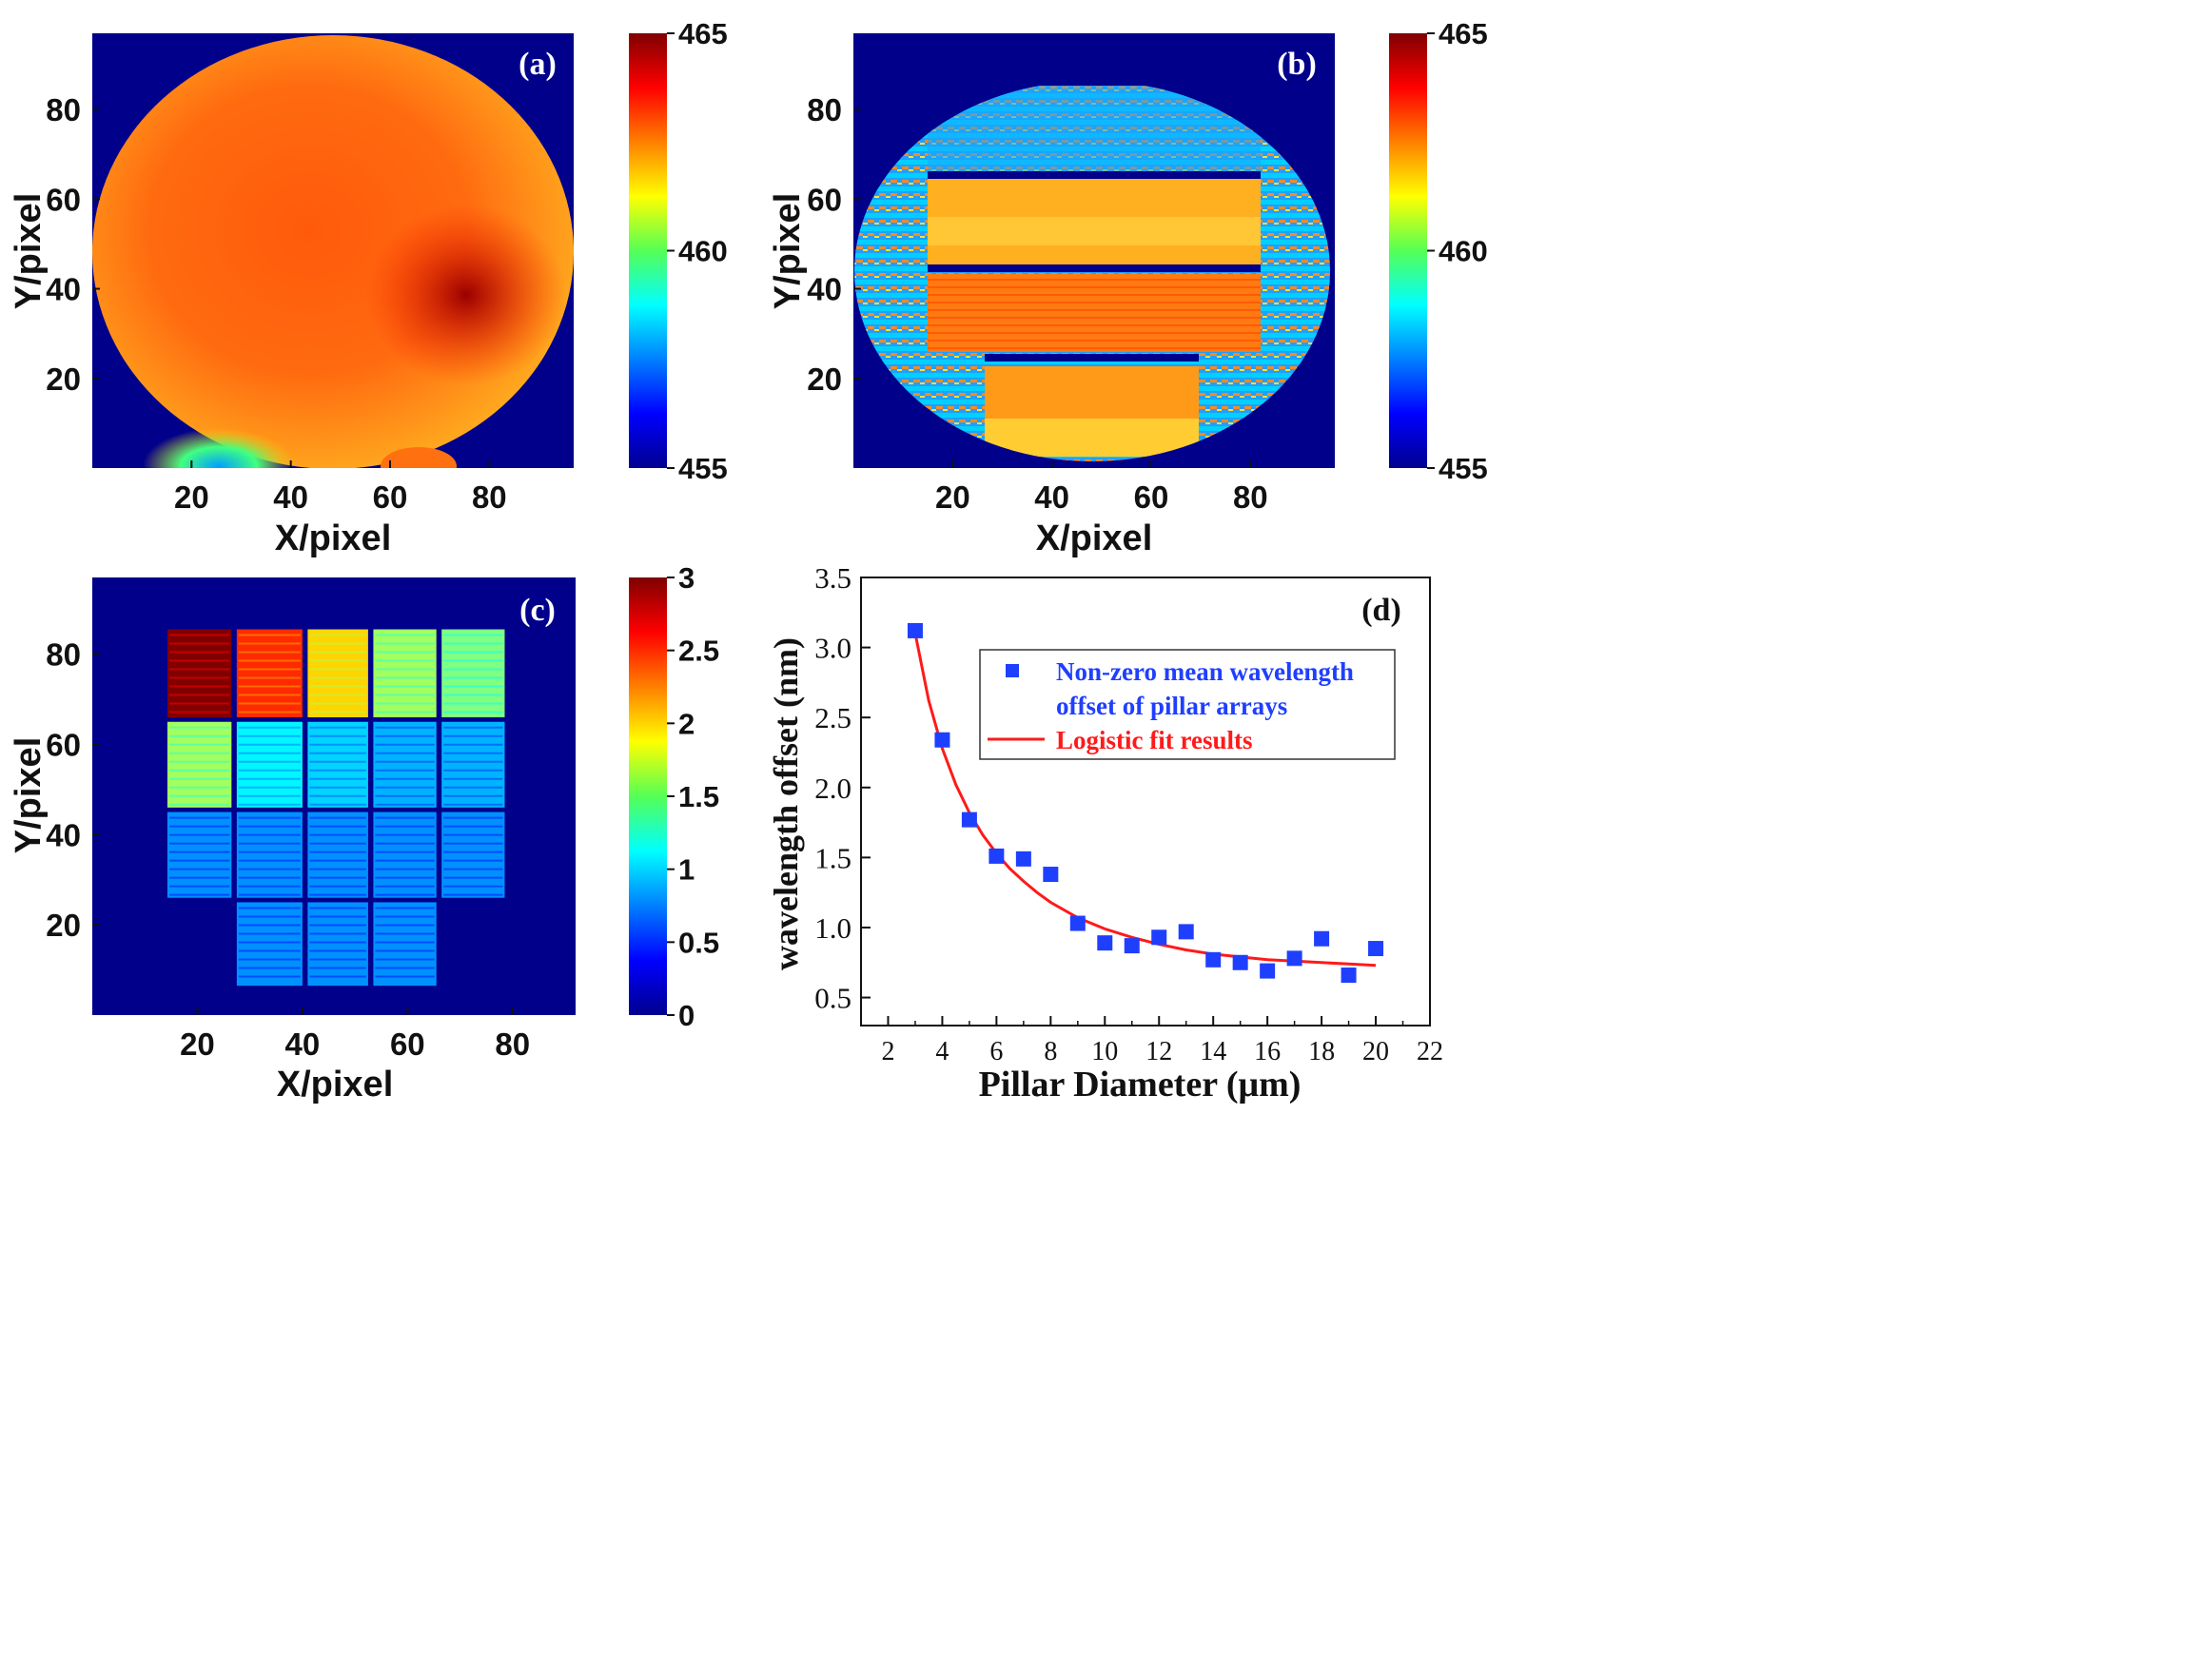 The width and height of the screenshot is (2212, 1662). I want to click on x-tick-label: 14, so click(1213, 1051).